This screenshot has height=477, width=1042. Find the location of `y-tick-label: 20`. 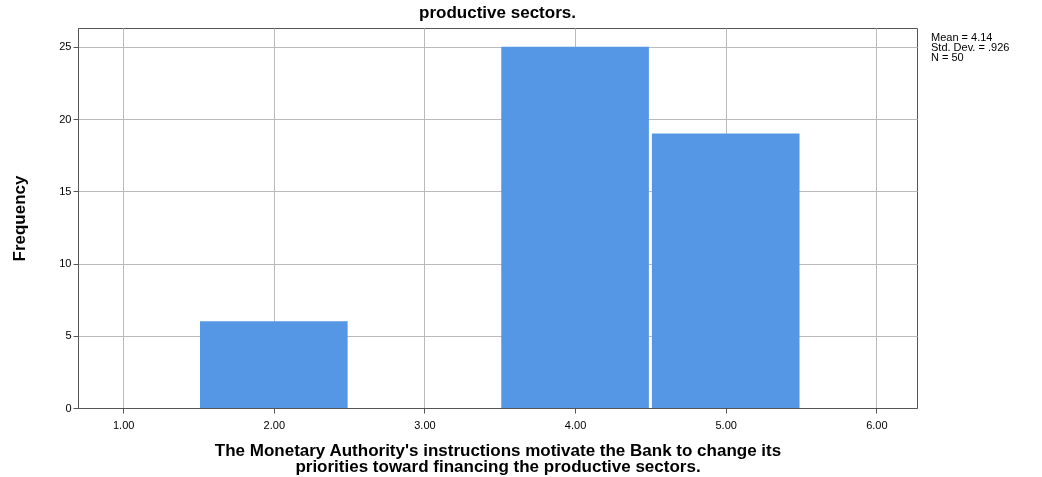

y-tick-label: 20 is located at coordinates (65, 118).